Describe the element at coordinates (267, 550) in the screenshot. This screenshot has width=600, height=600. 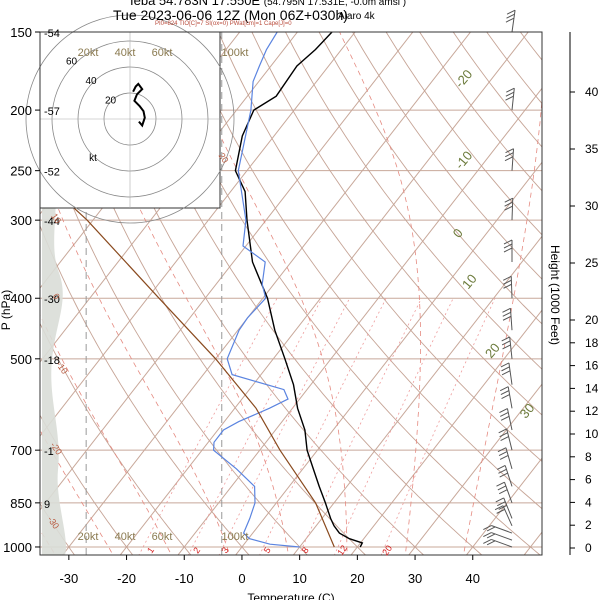
I see `mixing-ratio-label: 5` at that location.